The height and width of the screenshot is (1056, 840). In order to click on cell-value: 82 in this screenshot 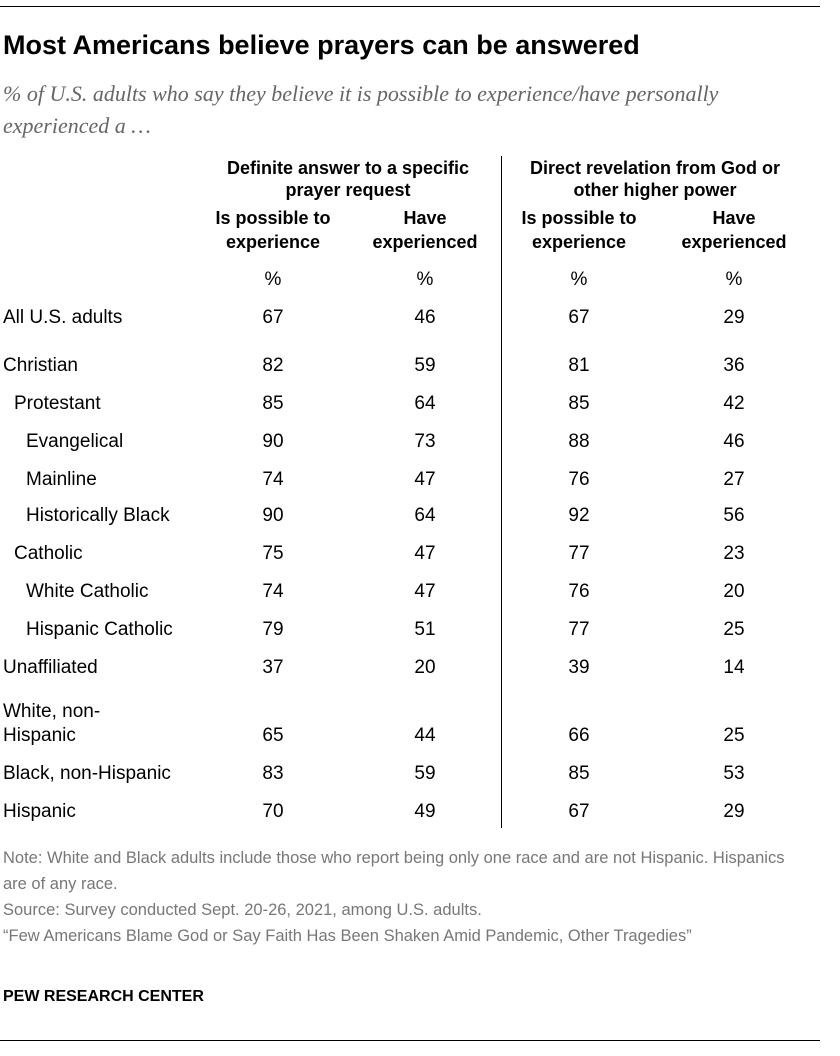, I will do `click(273, 365)`.